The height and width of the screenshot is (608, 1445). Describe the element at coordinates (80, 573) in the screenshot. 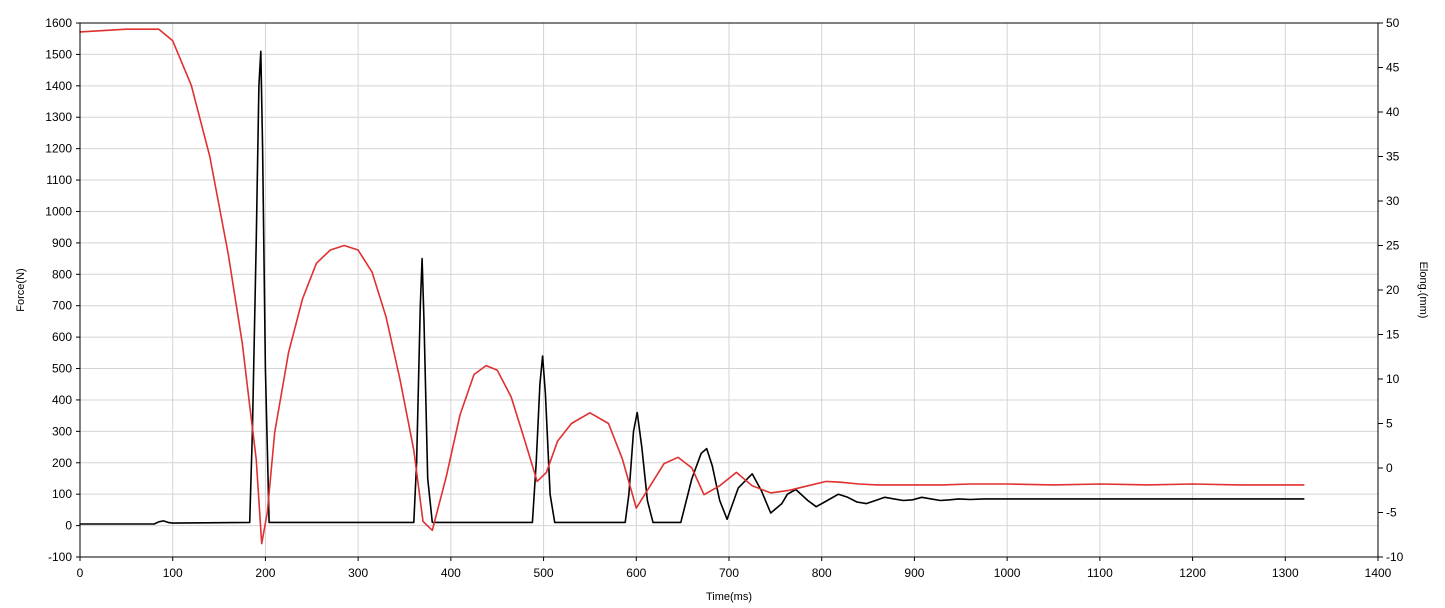

I see `x-tick-label: 0` at that location.